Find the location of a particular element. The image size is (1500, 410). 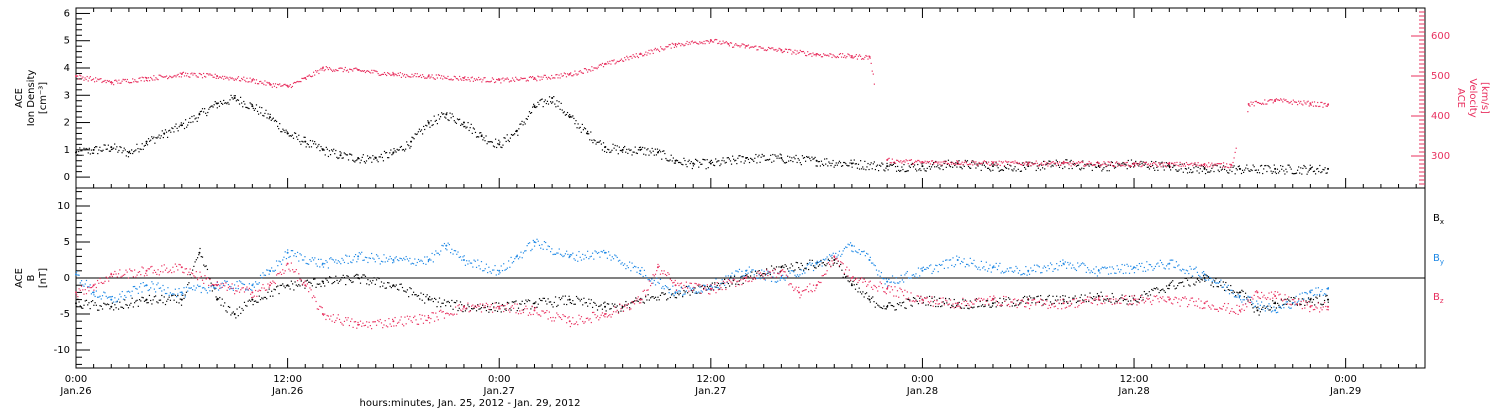

by-point is located at coordinates (887, 281).